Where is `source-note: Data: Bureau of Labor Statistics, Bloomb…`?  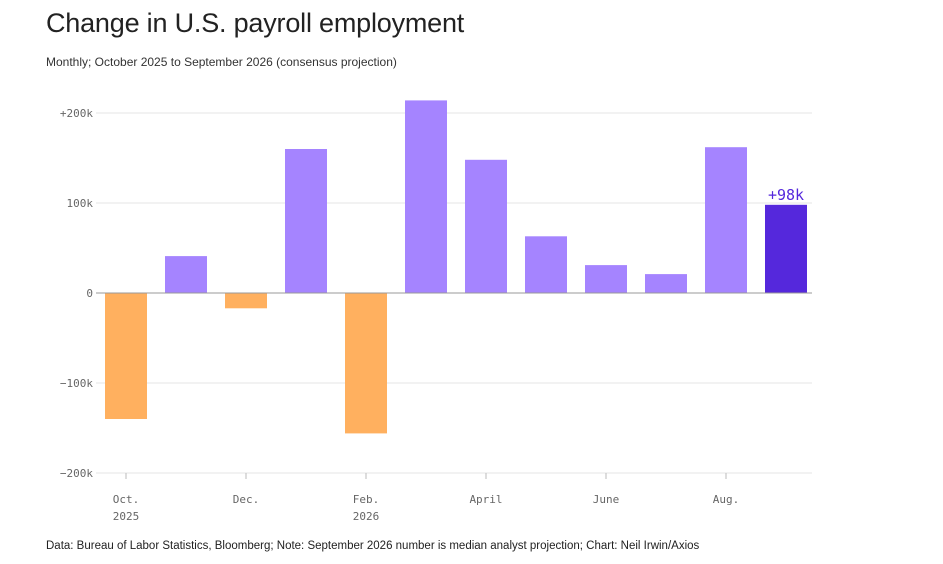 source-note: Data: Bureau of Labor Statistics, Bloomb… is located at coordinates (373, 546).